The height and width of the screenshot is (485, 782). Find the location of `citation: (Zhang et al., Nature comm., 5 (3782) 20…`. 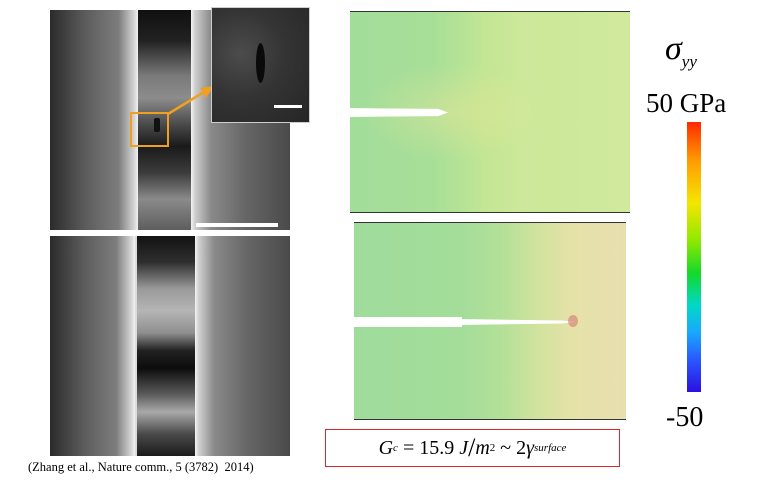

citation: (Zhang et al., Nature comm., 5 (3782) 20… is located at coordinates (141, 467).